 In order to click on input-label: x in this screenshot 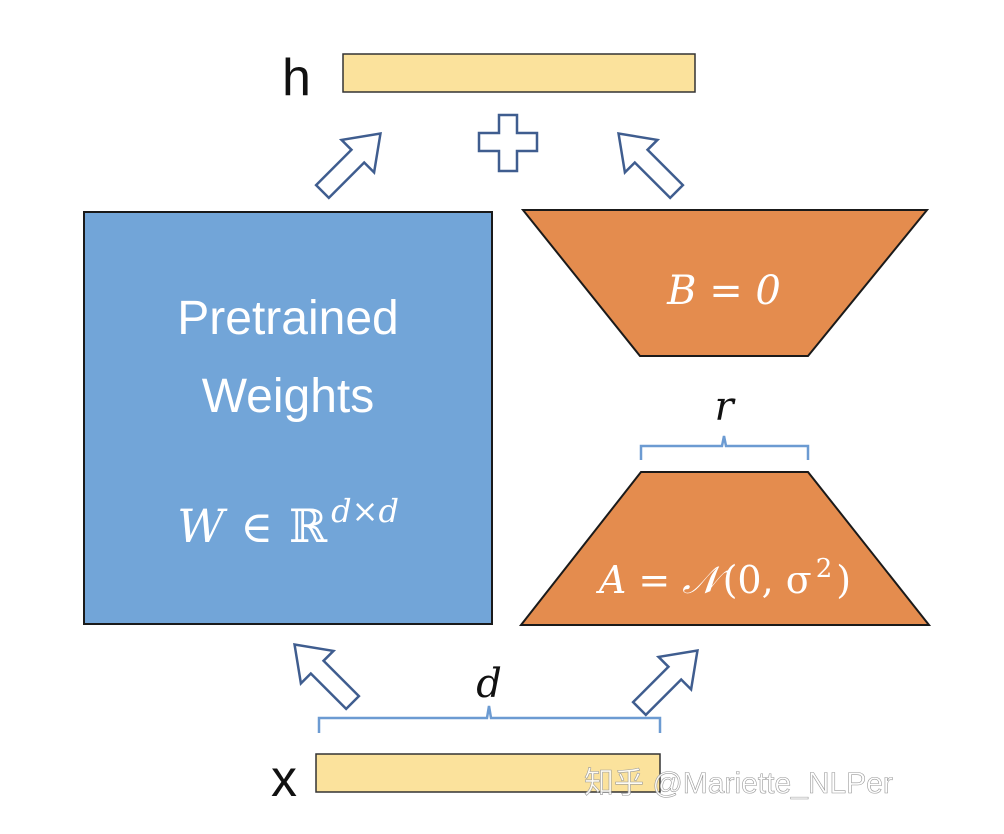, I will do `click(284, 779)`.